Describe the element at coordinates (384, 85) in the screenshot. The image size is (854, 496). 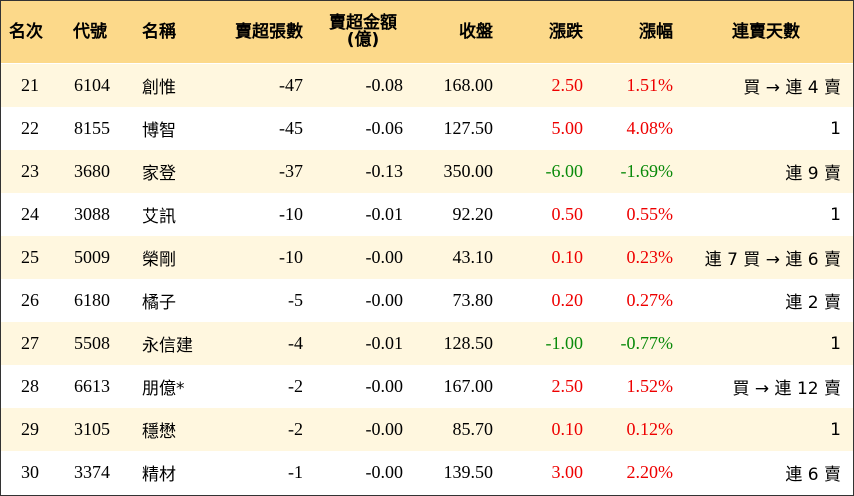
I see `cell-net-sell-amount: -0.08` at that location.